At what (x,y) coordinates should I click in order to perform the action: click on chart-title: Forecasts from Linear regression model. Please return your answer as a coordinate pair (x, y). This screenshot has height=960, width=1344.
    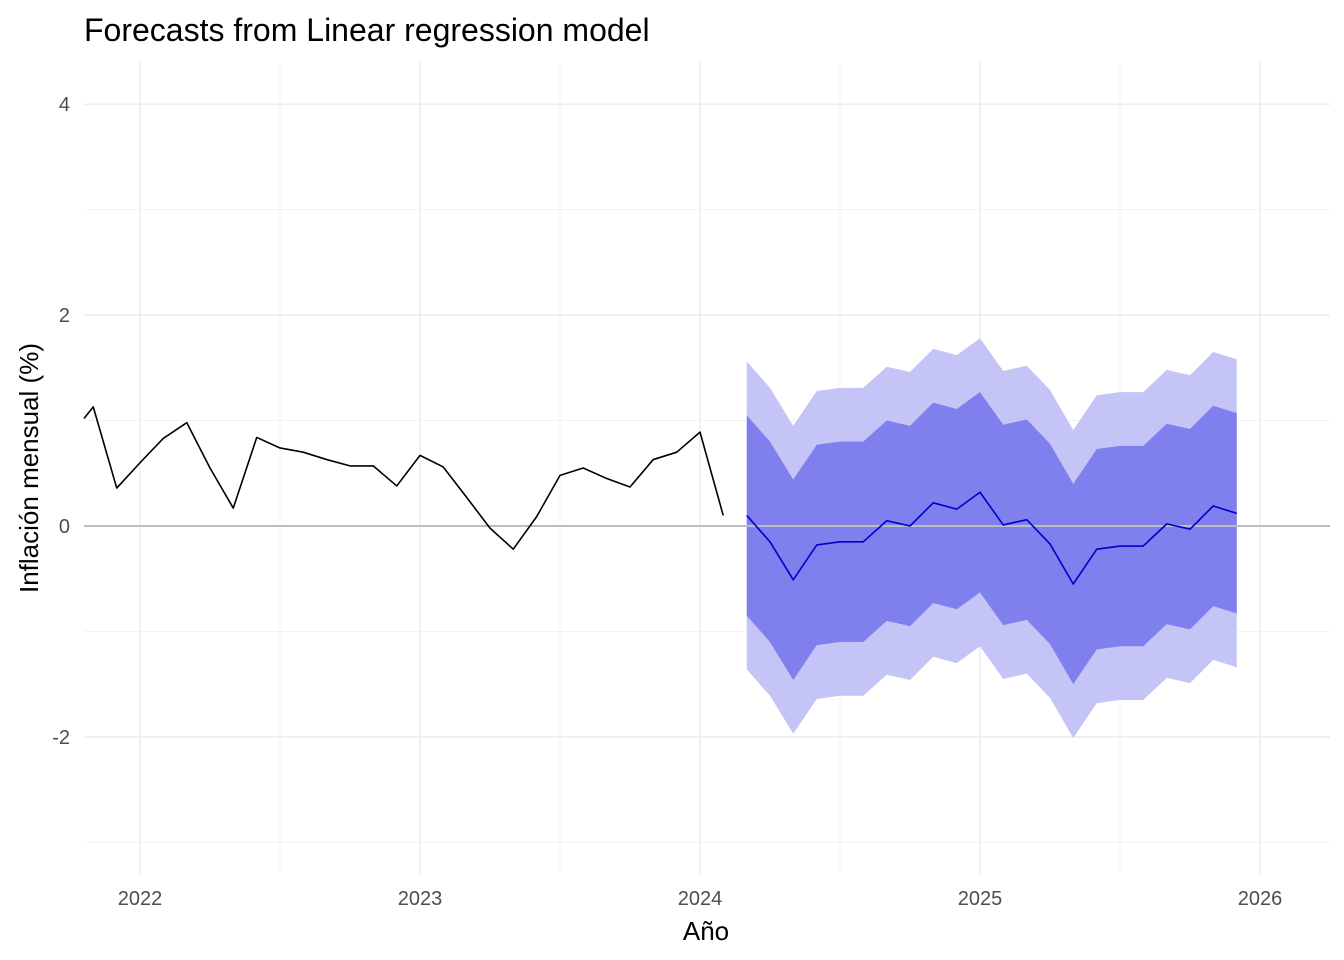
    Looking at the image, I should click on (367, 30).